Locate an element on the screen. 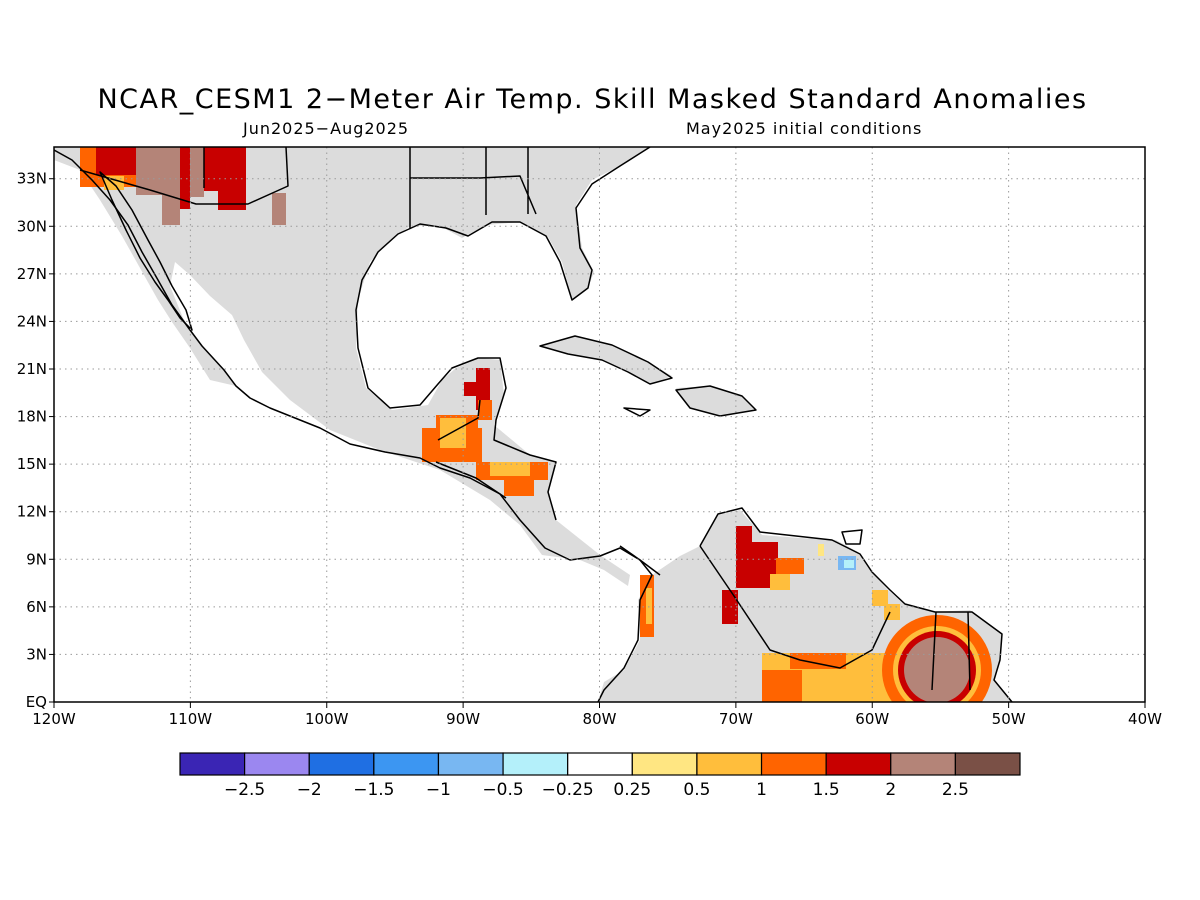 This screenshot has width=1200, height=900. lon-tick-label: 40W is located at coordinates (1145, 719).